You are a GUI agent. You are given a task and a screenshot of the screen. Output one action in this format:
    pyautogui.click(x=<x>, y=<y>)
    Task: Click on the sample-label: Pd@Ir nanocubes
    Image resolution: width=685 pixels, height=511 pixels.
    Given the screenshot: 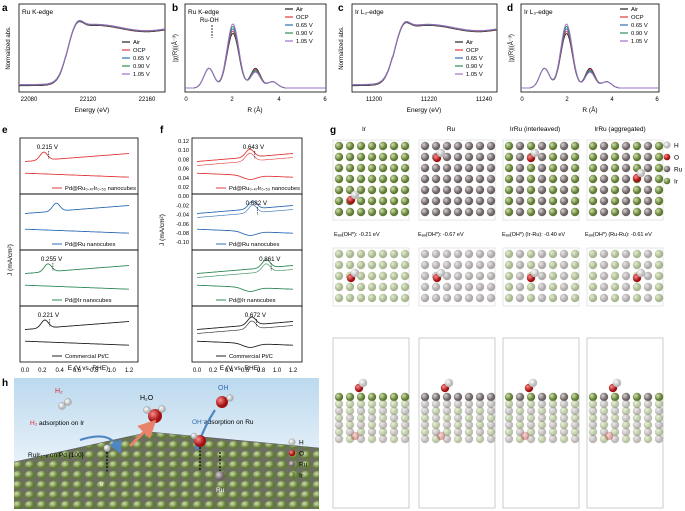 What is the action you would take?
    pyautogui.click(x=252, y=301)
    